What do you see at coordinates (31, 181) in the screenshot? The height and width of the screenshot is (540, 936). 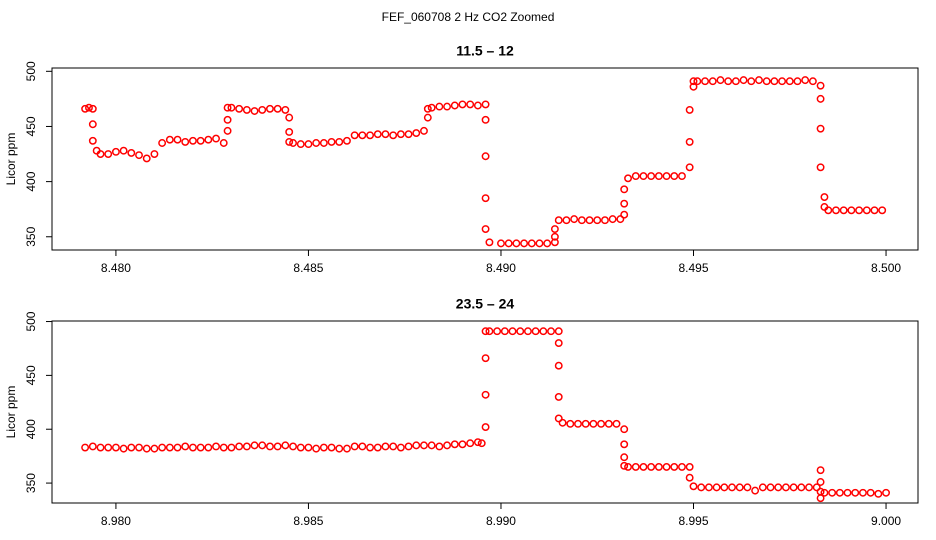 I see `y-tick-label: 400` at bounding box center [31, 181].